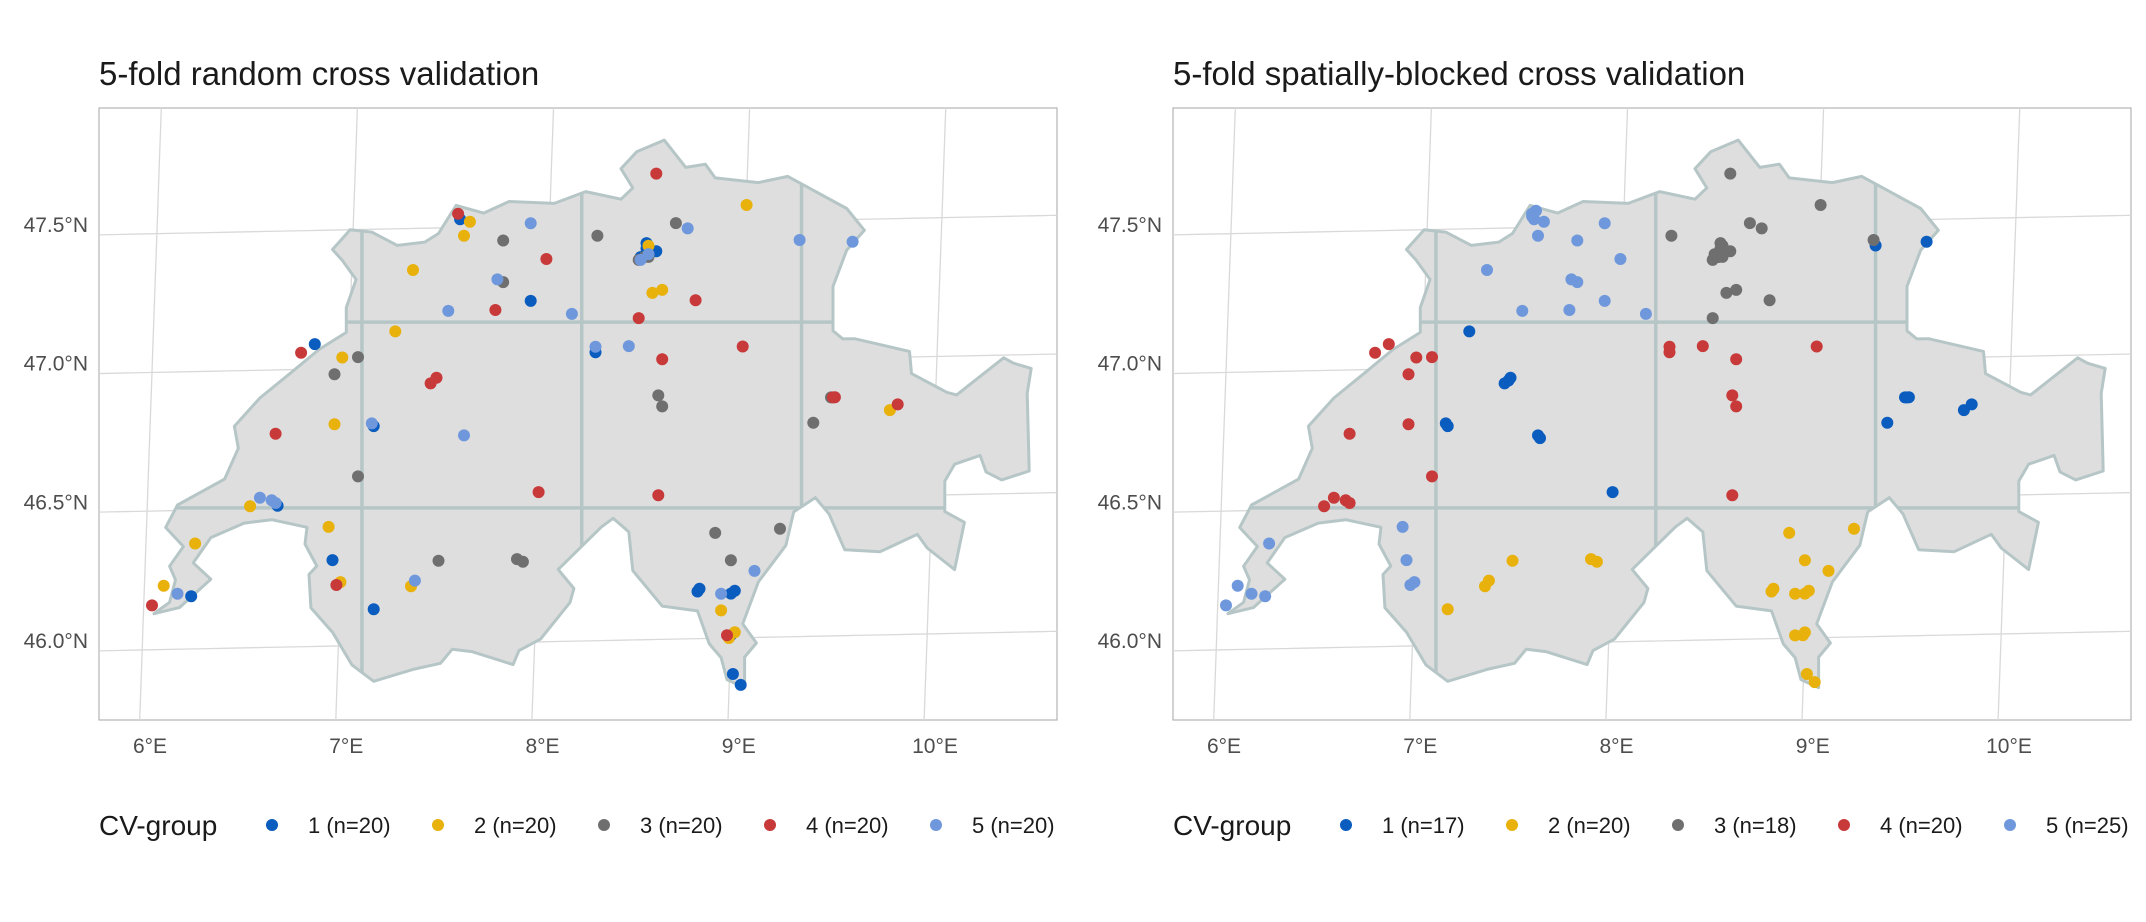 This screenshot has height=922, width=2146. What do you see at coordinates (56, 364) in the screenshot?
I see `lat-tick-label: 47.0°N` at bounding box center [56, 364].